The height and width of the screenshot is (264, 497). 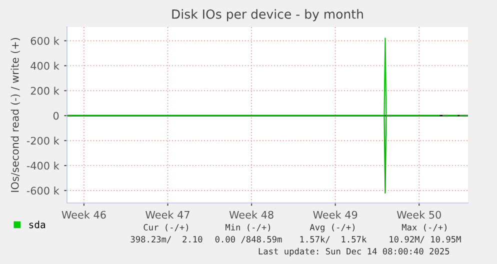 What do you see at coordinates (248, 240) in the screenshot?
I see `text: 0.00 /848.59m` at bounding box center [248, 240].